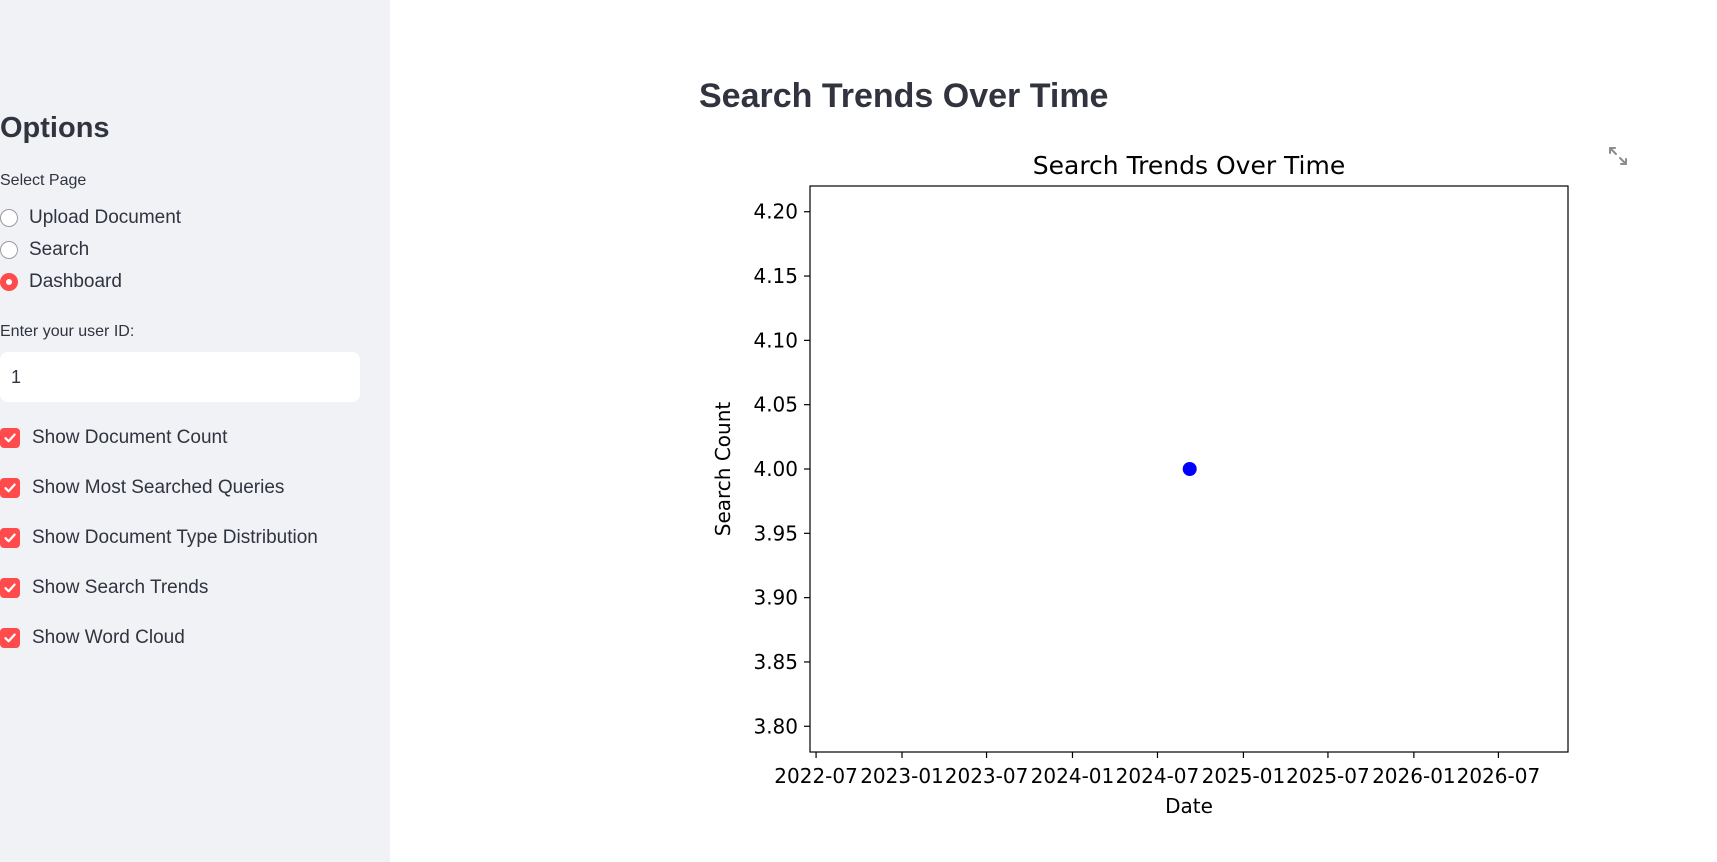  I want to click on x-tick-label: 2024-01, so click(1073, 776).